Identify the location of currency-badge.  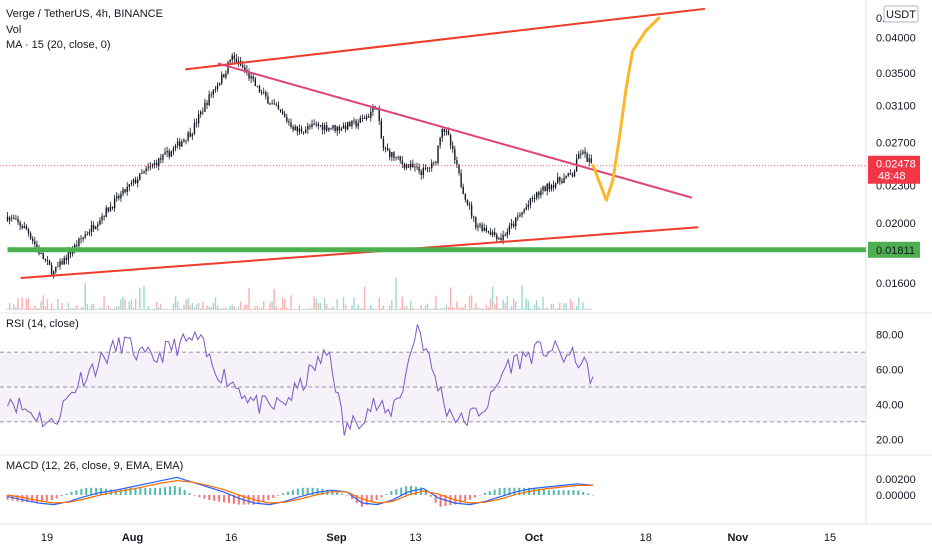
(901, 14).